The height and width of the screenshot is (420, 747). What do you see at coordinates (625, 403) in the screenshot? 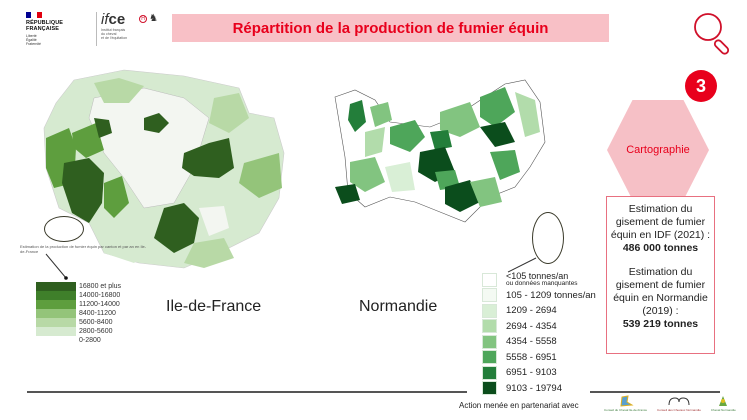
I see `partner-logo-conseil-cheval-idf: Conseil du Cheval Ile-de-France` at bounding box center [625, 403].